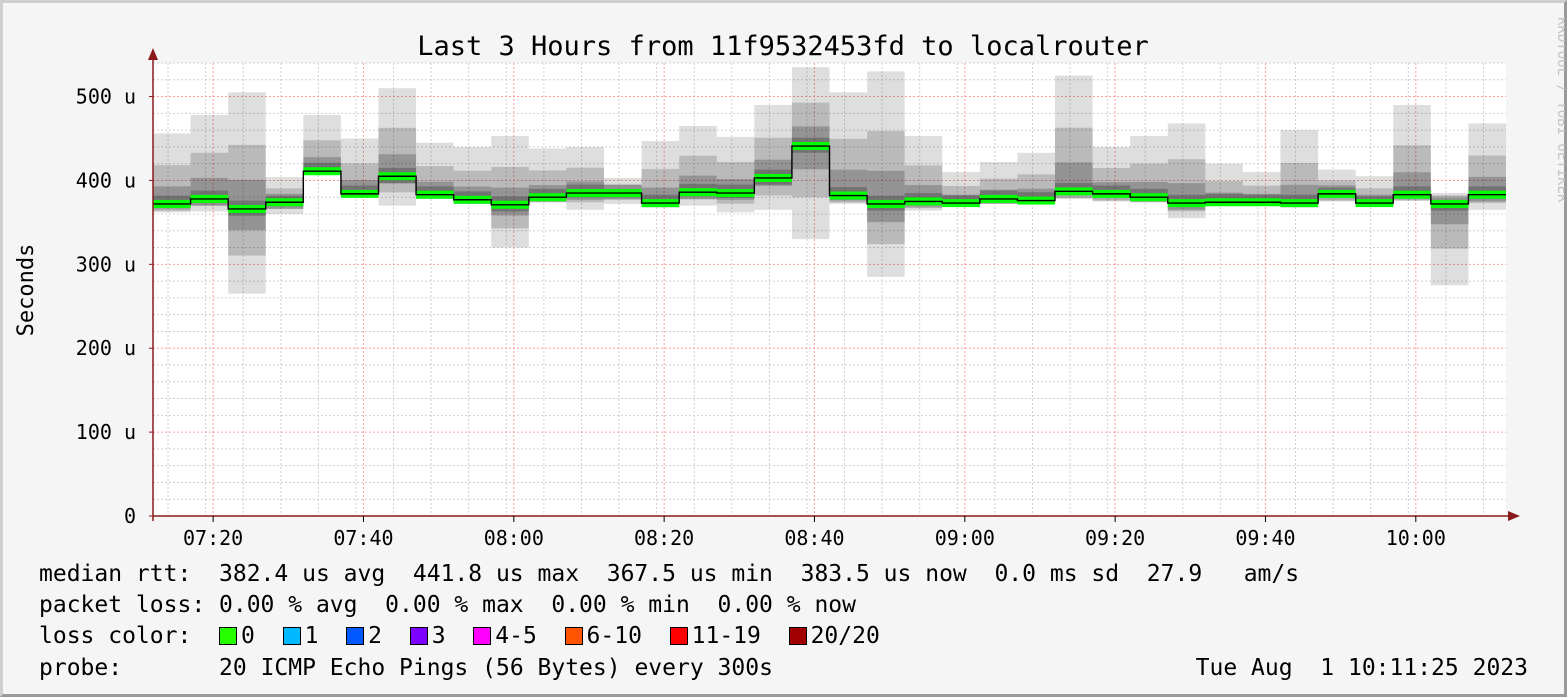 This screenshot has height=697, width=1567. What do you see at coordinates (614, 636) in the screenshot?
I see `loss-color-item-label: 6-10` at bounding box center [614, 636].